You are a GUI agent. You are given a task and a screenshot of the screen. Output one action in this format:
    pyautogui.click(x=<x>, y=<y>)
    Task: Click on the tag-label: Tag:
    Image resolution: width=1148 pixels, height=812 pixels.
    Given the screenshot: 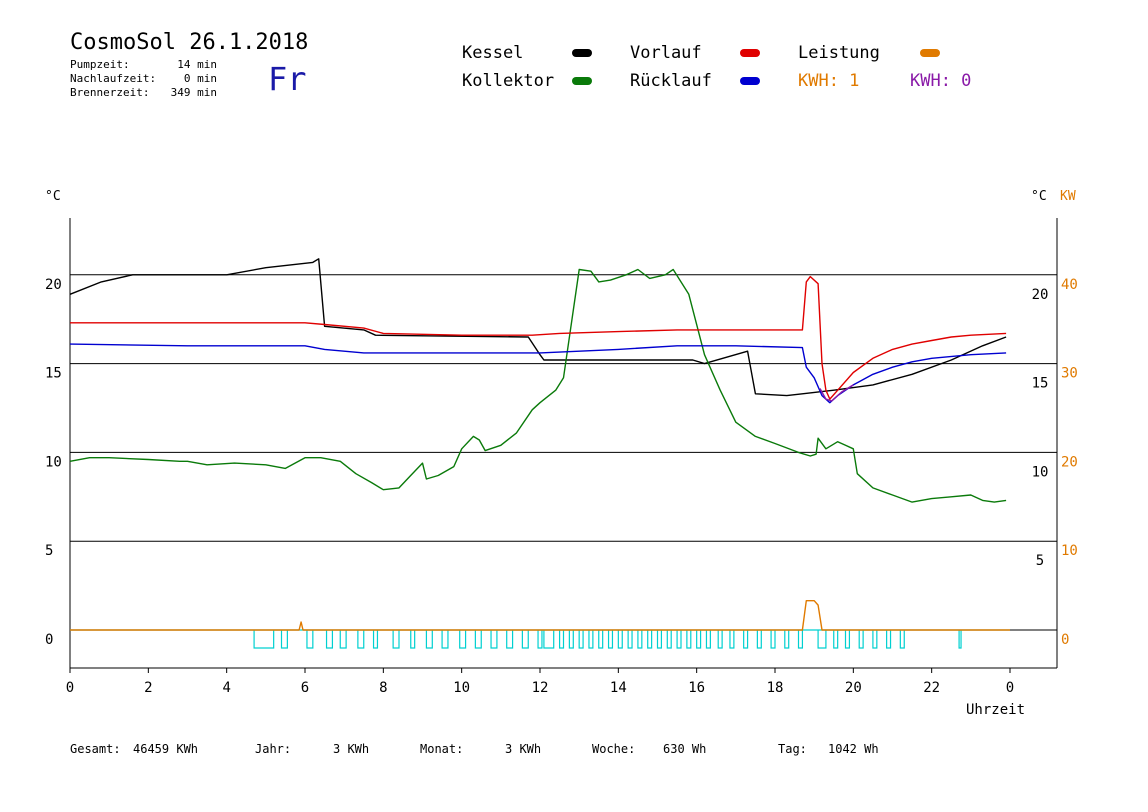 What is the action you would take?
    pyautogui.click(x=792, y=749)
    